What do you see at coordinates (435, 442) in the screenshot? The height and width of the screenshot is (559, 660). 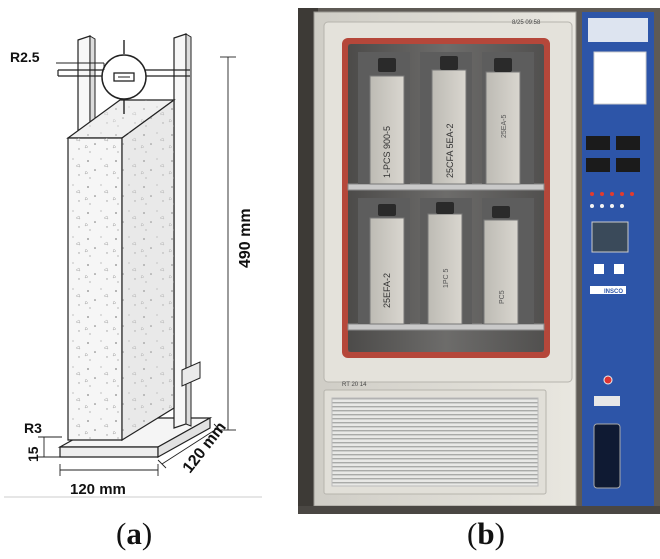 I see `vent-grille` at bounding box center [435, 442].